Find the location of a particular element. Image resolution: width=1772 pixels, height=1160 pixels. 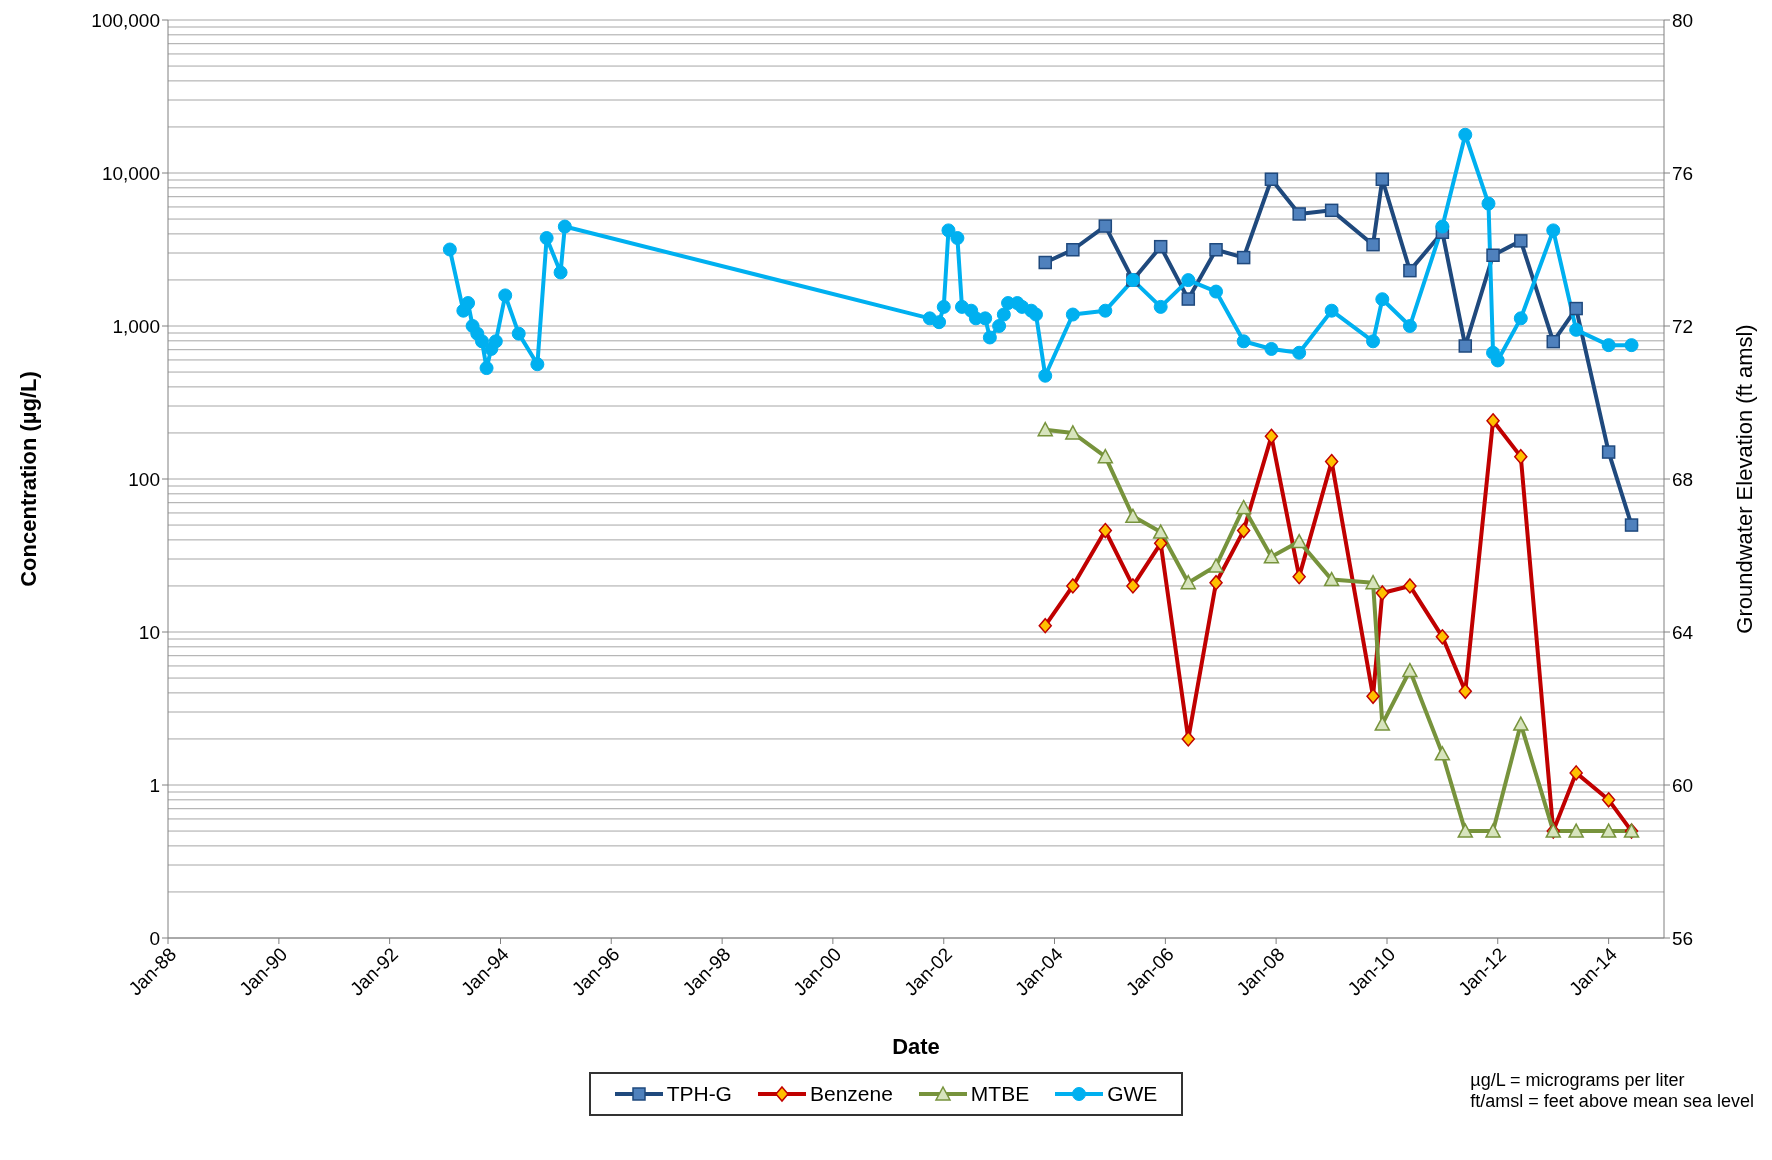

y2-tick-label: 76 is located at coordinates (1683, 173).